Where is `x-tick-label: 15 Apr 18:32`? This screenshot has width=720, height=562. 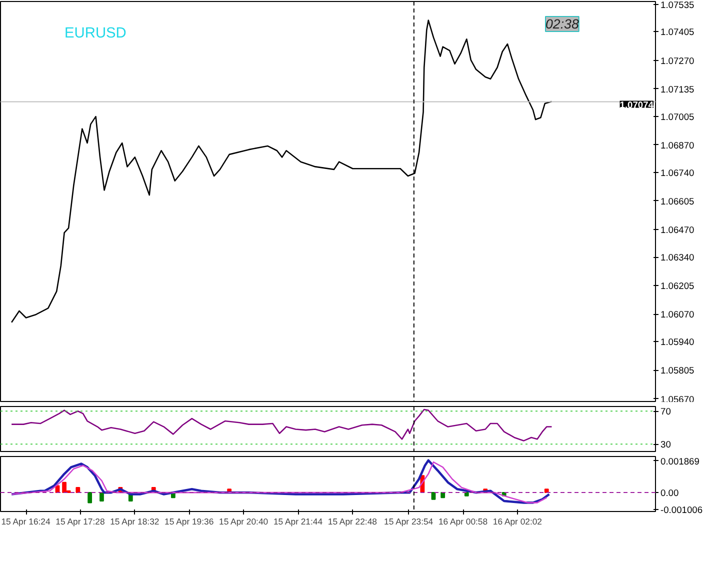 x-tick-label: 15 Apr 18:32 is located at coordinates (135, 521).